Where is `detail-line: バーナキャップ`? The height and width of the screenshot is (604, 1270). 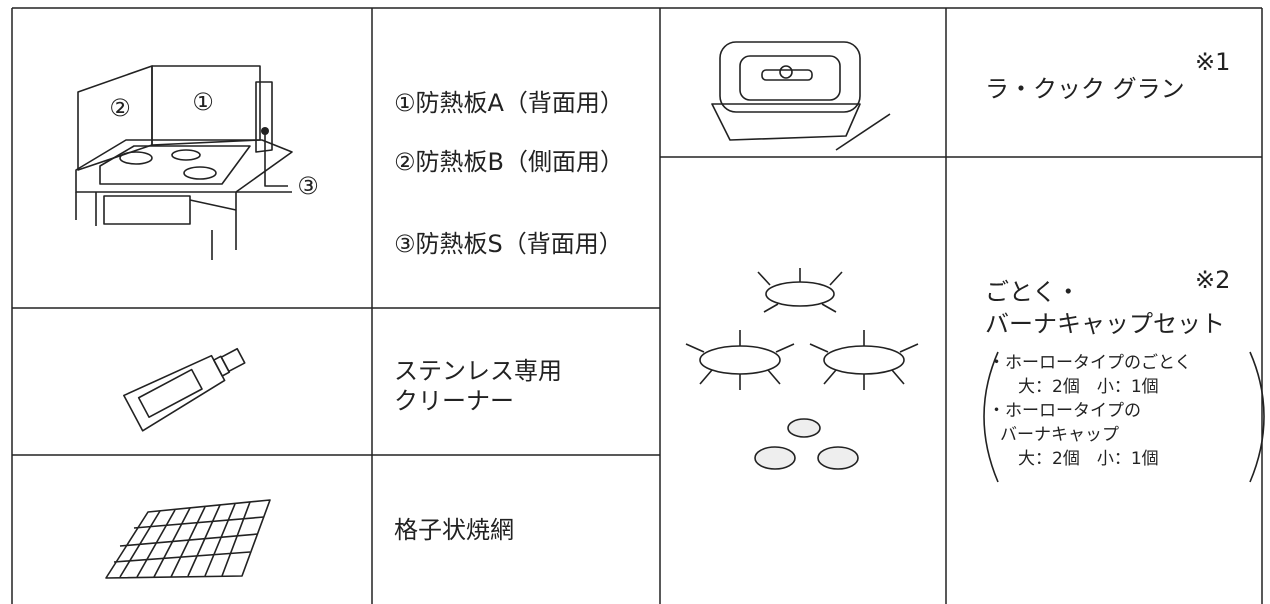
detail-line: バーナキャップ is located at coordinates (1059, 435).